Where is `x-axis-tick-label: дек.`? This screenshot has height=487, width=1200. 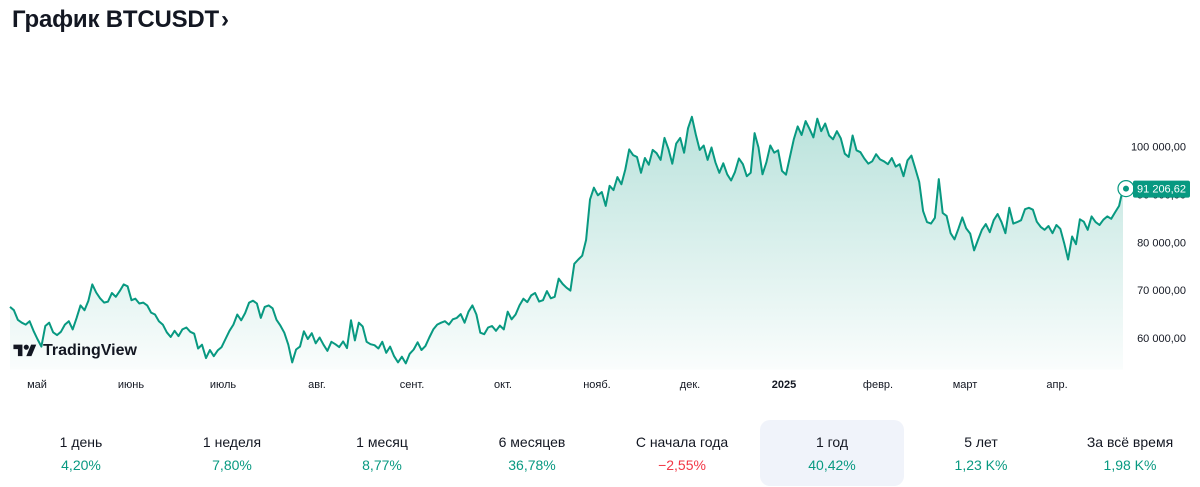
x-axis-tick-label: дек. is located at coordinates (690, 385).